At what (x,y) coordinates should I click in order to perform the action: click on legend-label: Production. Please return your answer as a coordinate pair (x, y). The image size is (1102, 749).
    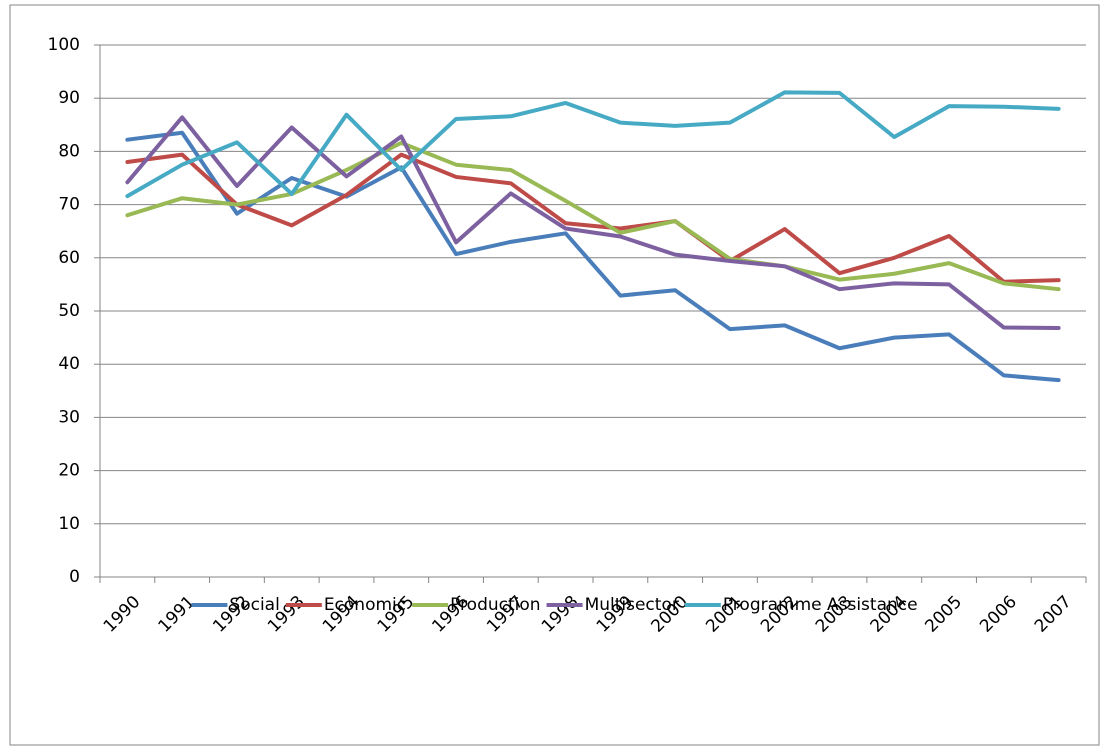
    Looking at the image, I should click on (495, 605).